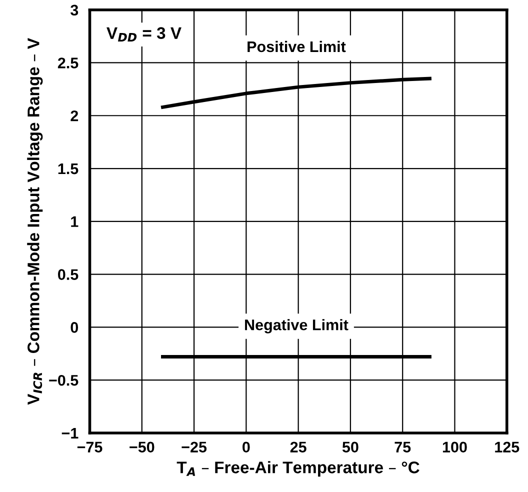  Describe the element at coordinates (74, 327) in the screenshot. I see `y-tick-label: 0` at that location.